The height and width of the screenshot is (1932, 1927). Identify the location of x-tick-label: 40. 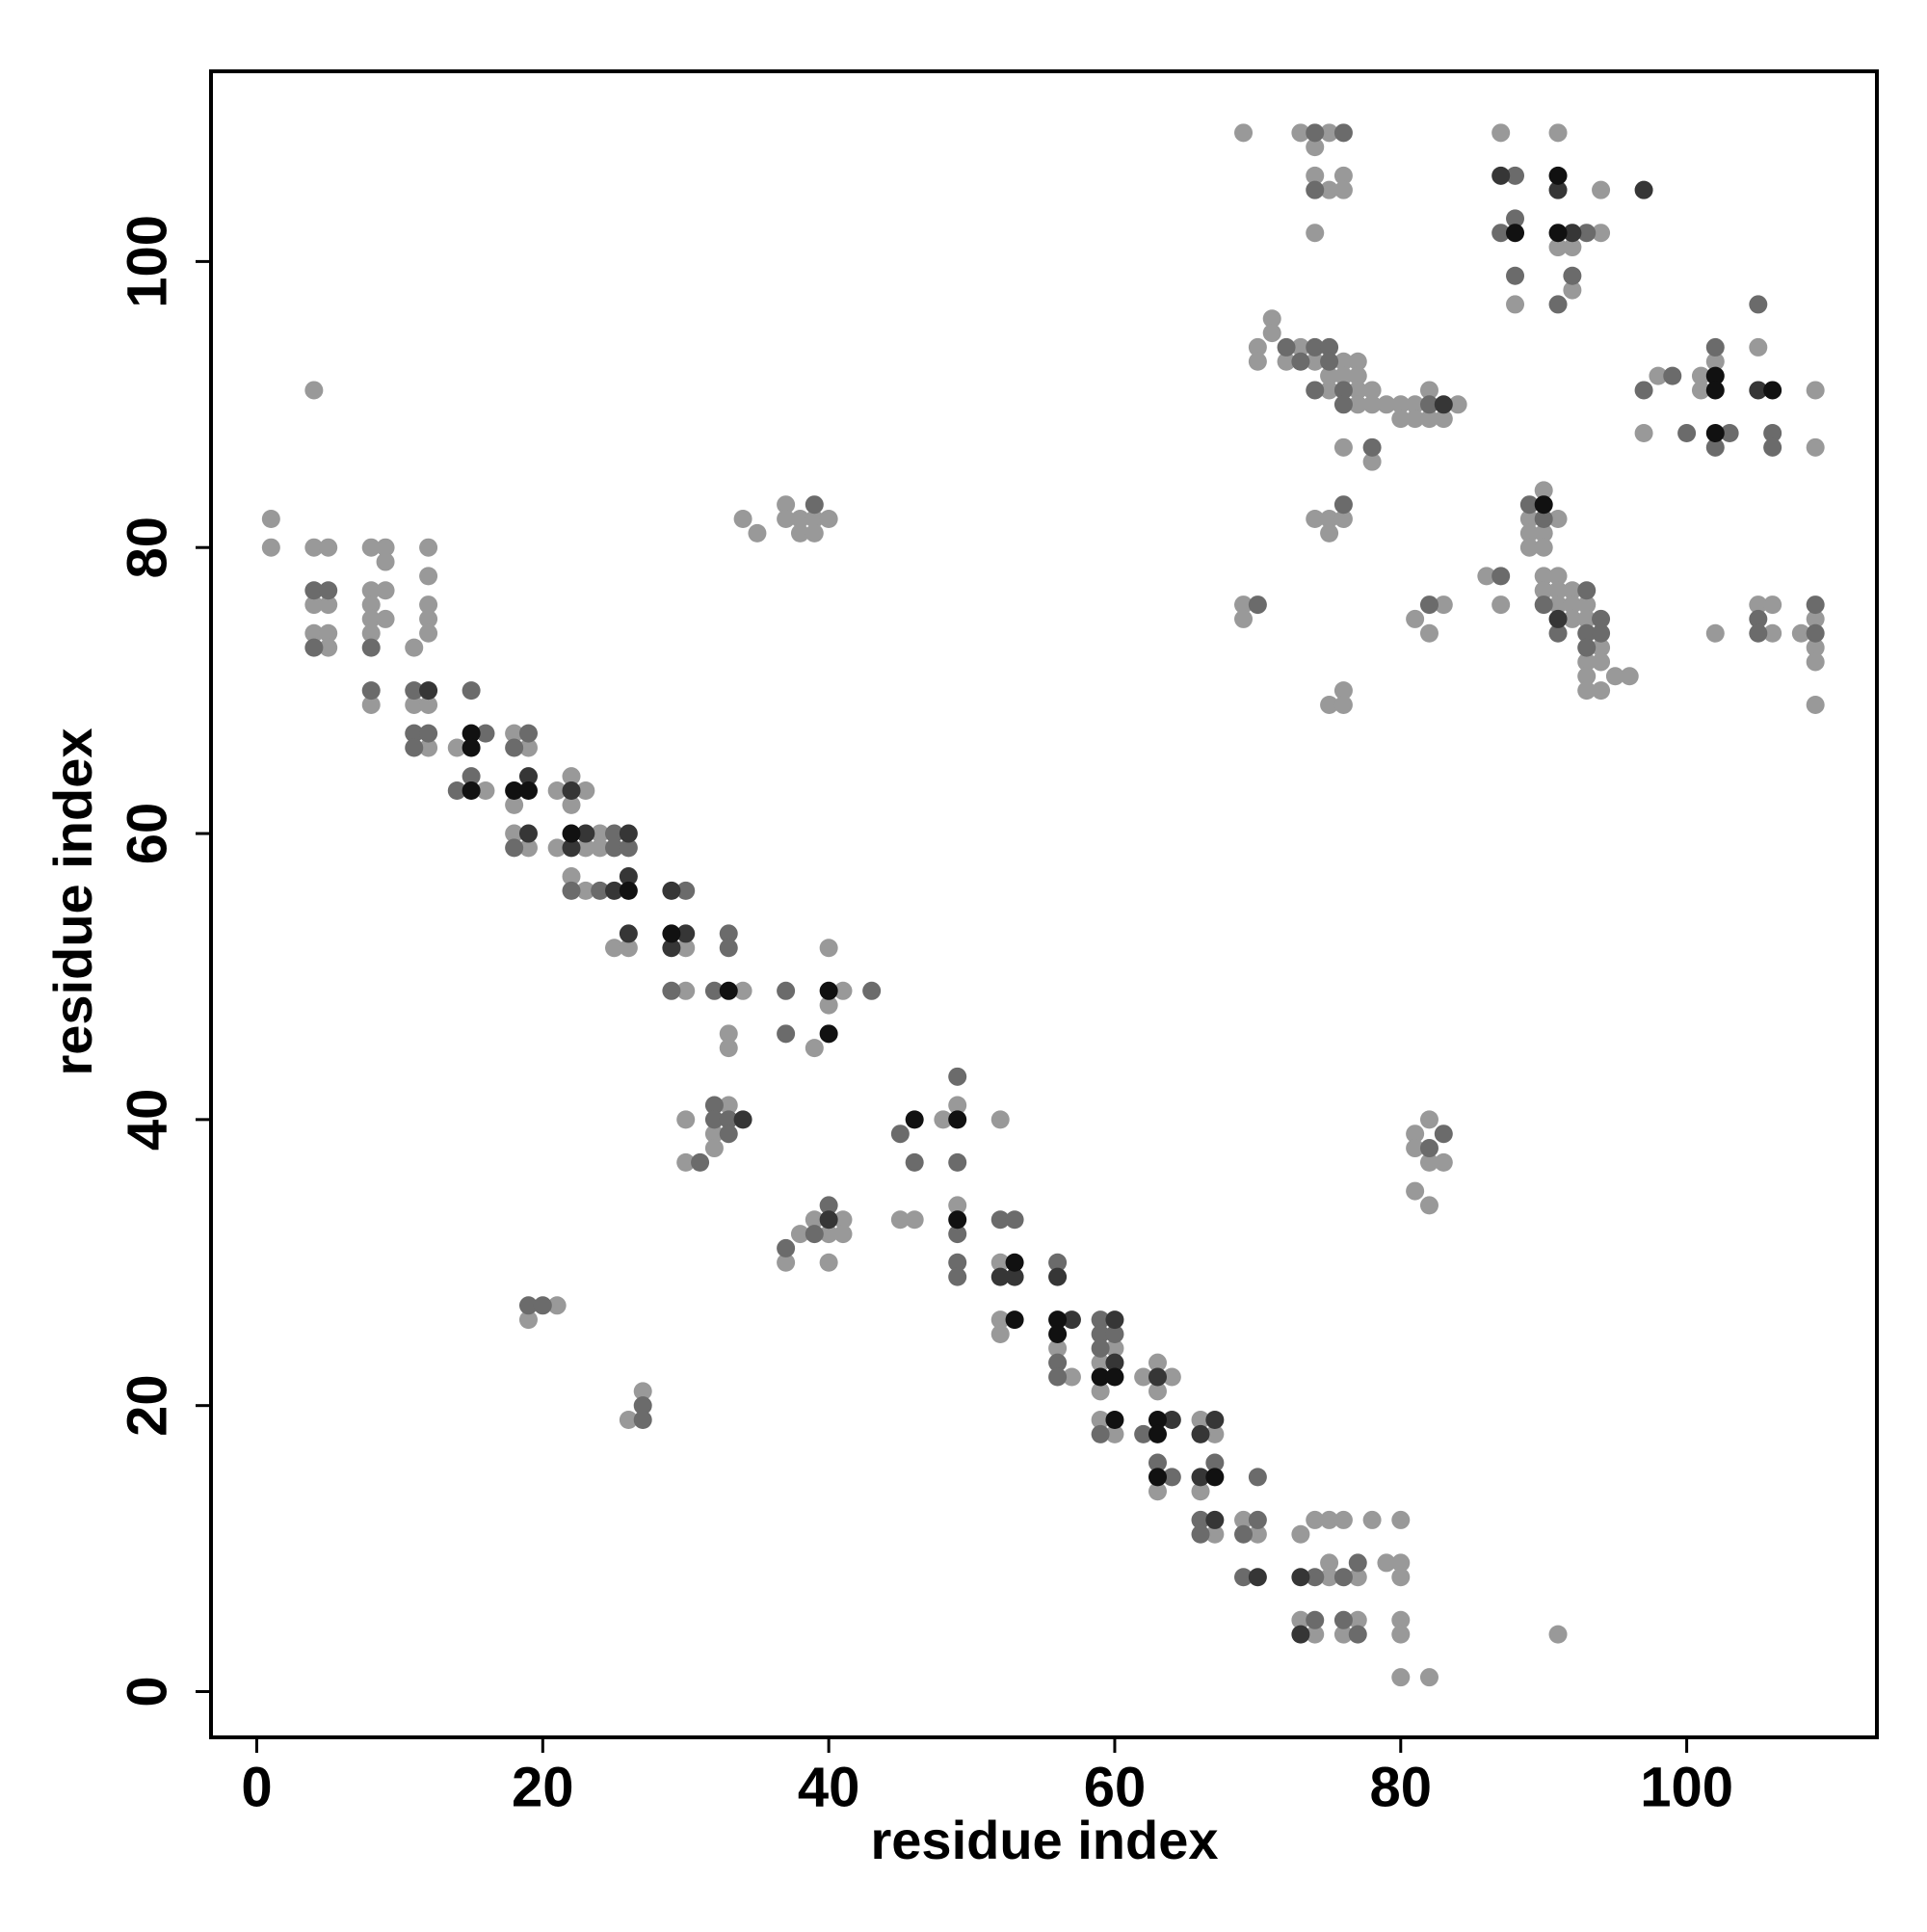
(829, 1787).